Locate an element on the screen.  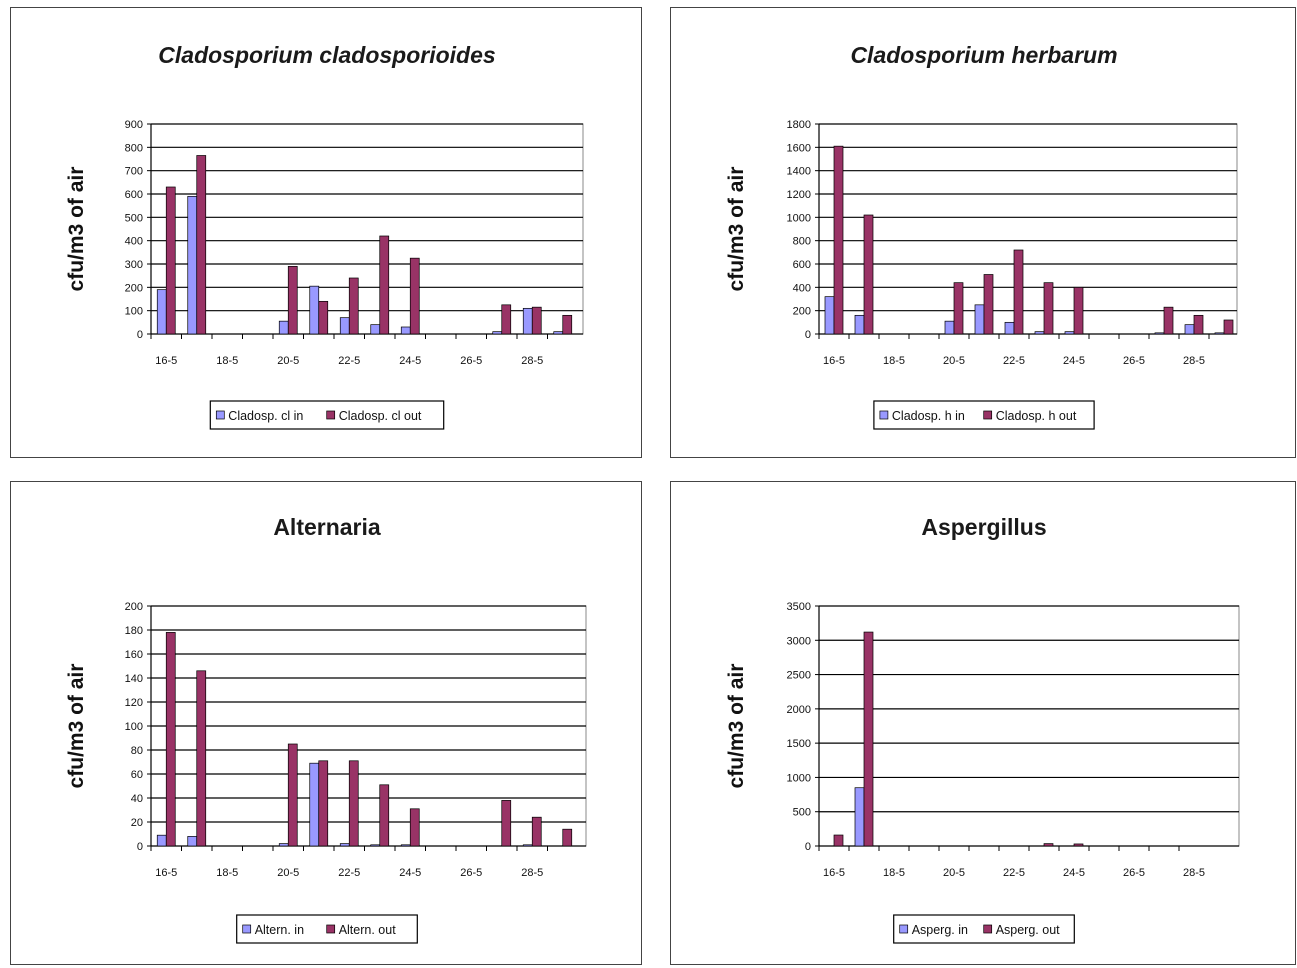
y-tick-label: 600 is located at coordinates (134, 195).